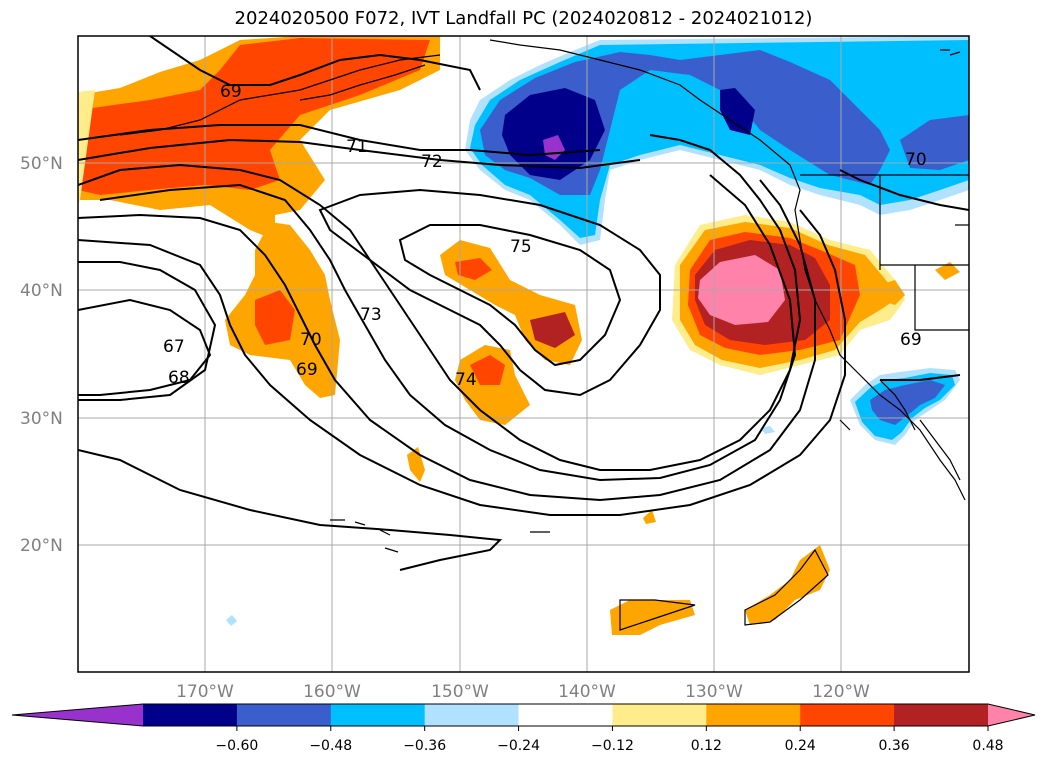 This screenshot has width=1047, height=765. I want to click on colorbar-tick-label: 0.24, so click(800, 746).